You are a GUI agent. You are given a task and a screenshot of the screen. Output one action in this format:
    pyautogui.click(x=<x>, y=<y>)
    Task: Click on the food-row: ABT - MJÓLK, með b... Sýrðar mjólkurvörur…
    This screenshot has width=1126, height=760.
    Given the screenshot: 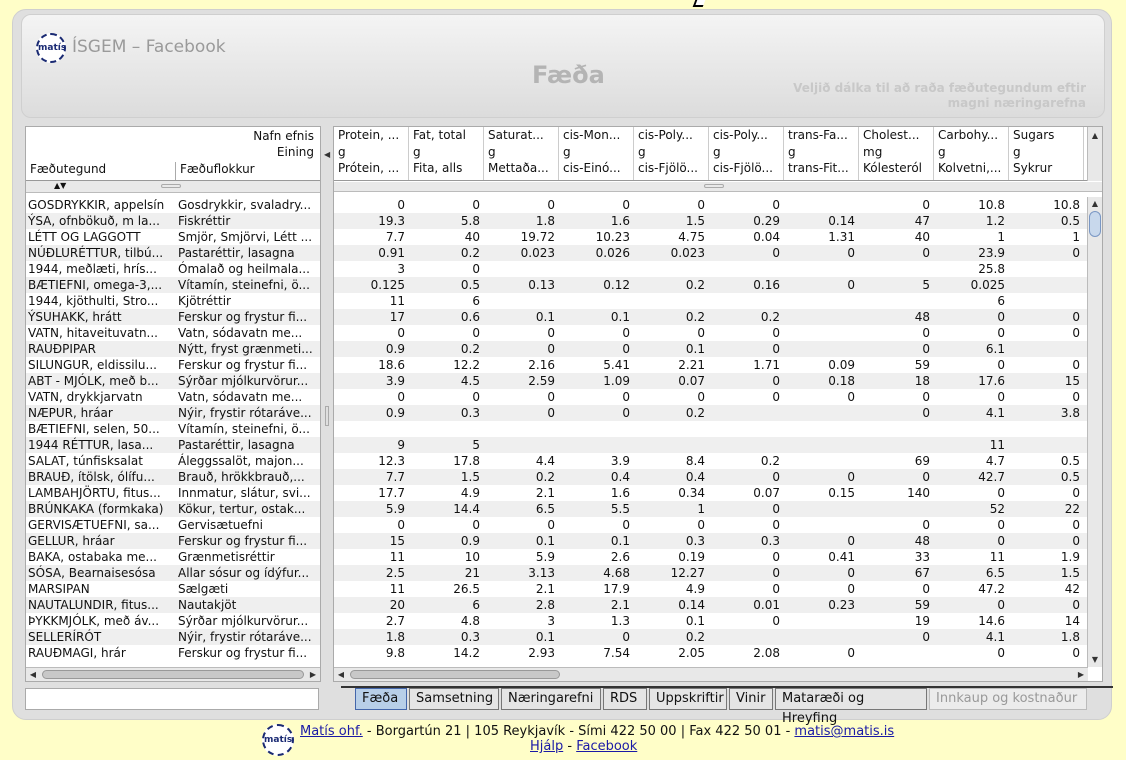 What is the action you would take?
    pyautogui.click(x=173, y=381)
    